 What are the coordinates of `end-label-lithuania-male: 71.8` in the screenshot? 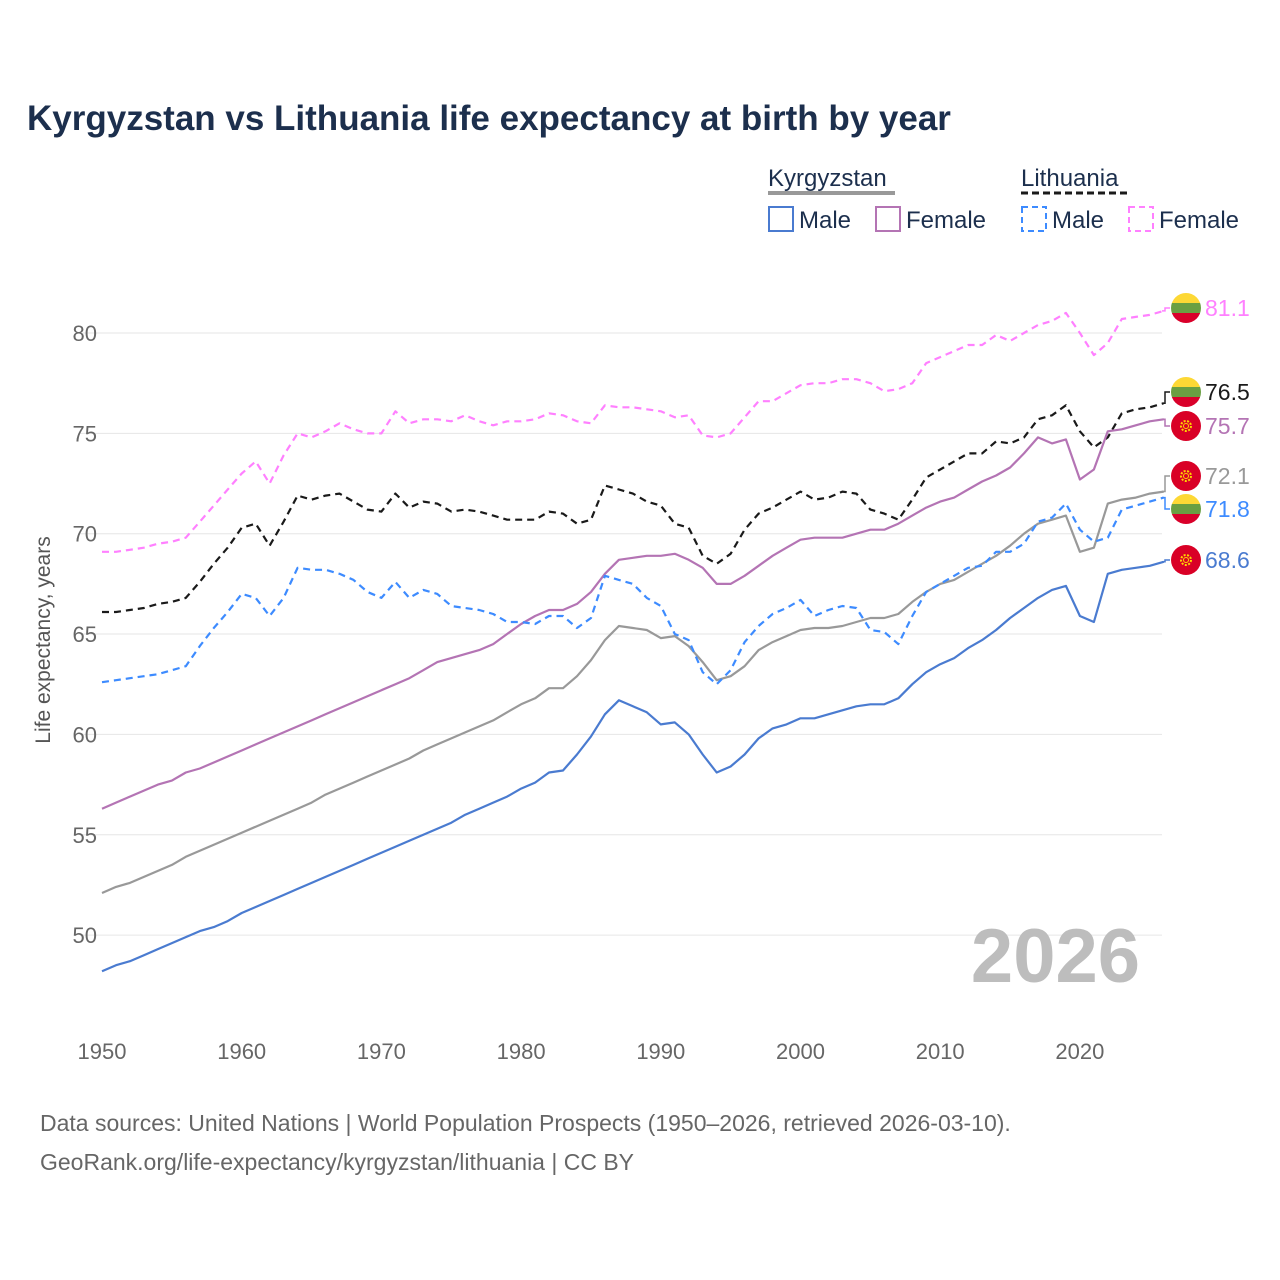 It's located at (1227, 509).